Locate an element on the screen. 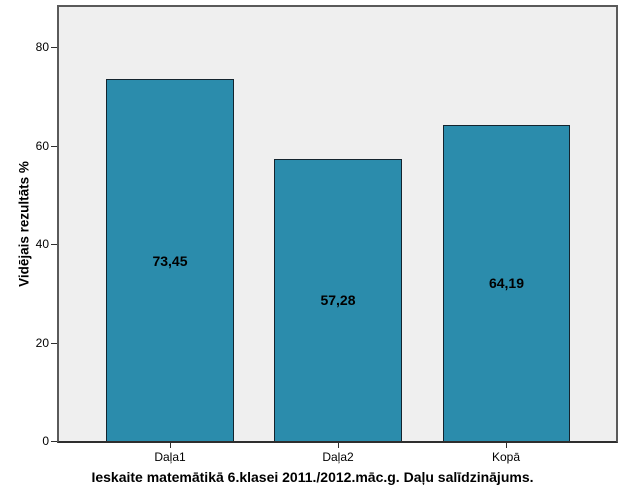  bar-kopa: 64,19 is located at coordinates (506, 282).